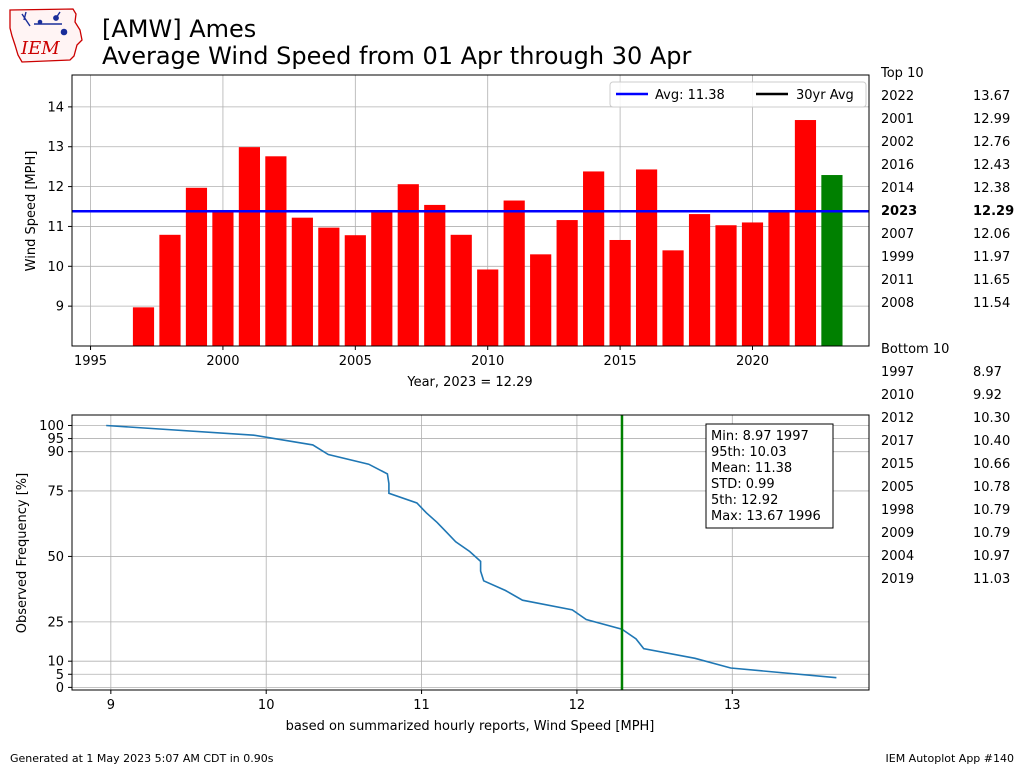  Describe the element at coordinates (55, 267) in the screenshot. I see `y-tick-label: 10` at that location.